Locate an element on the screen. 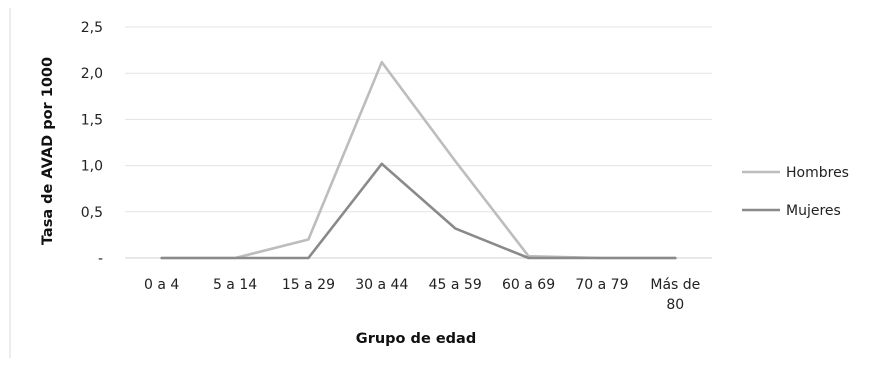 The image size is (879, 369). x-tick-label: 45 a 59 is located at coordinates (455, 285).